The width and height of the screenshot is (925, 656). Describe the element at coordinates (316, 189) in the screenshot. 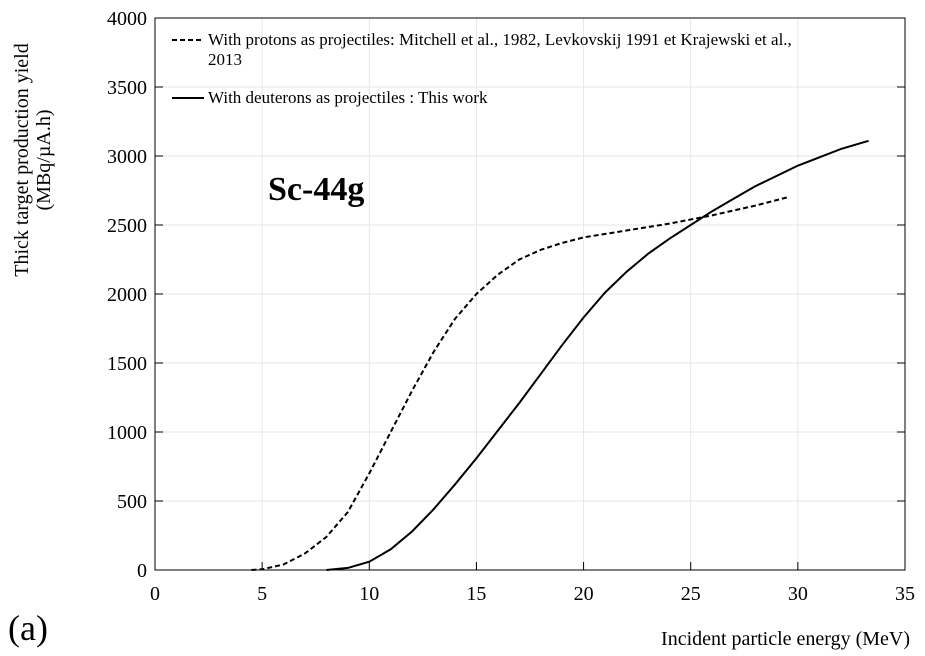

I see `annotation: Sc-44g` at that location.